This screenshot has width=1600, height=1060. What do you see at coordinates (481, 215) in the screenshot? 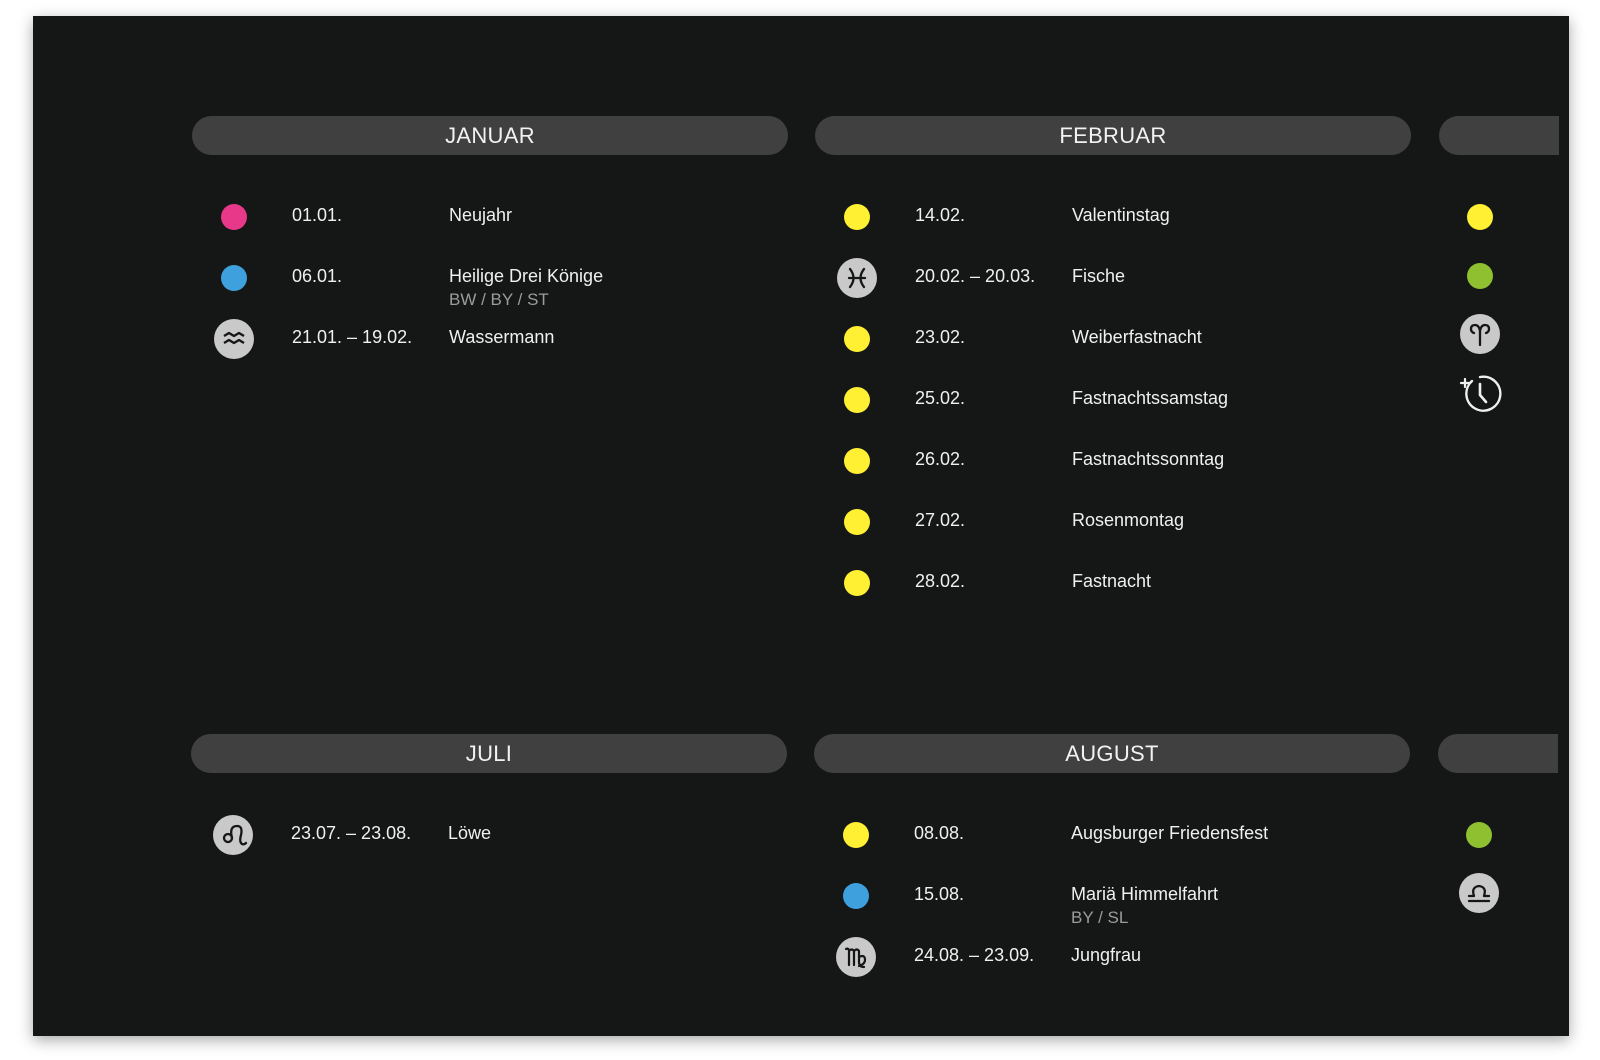
I see `event-name: Neujahr` at bounding box center [481, 215].